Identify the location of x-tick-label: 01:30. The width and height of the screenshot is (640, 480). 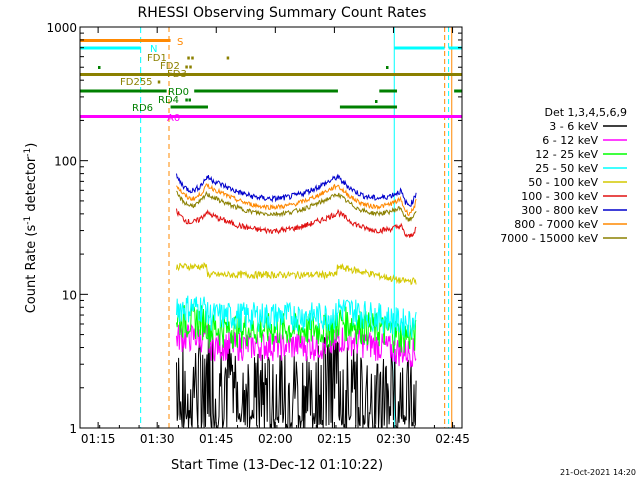
(157, 439).